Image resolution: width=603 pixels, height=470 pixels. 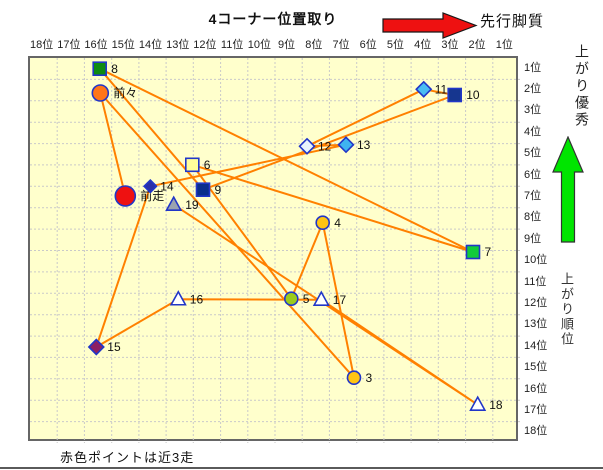 I want to click on y-tick-11位: 11位, so click(x=535, y=281).